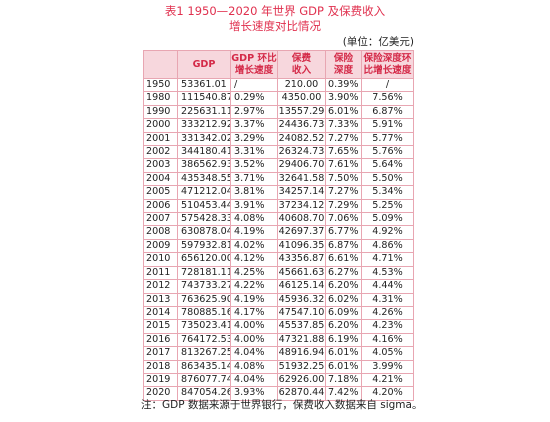 The height and width of the screenshot is (422, 550). What do you see at coordinates (387, 232) in the screenshot?
I see `depth-growth-cell: 4.92%` at bounding box center [387, 232].